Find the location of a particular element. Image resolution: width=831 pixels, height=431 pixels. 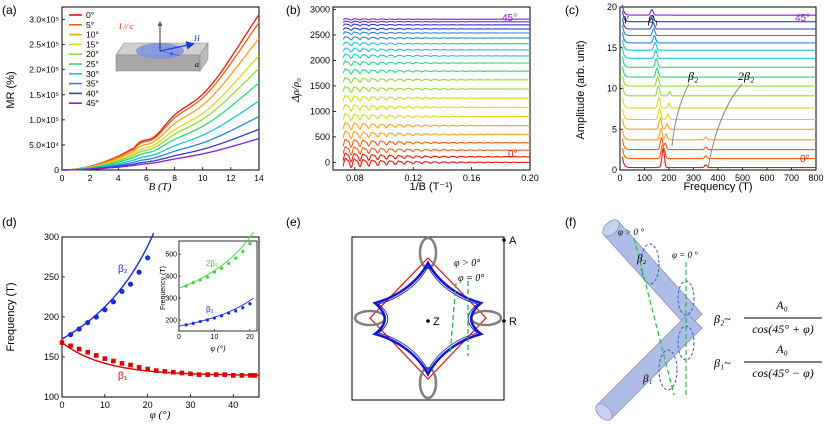

panel-b-ytick-label: 500 is located at coordinates (322, 137).